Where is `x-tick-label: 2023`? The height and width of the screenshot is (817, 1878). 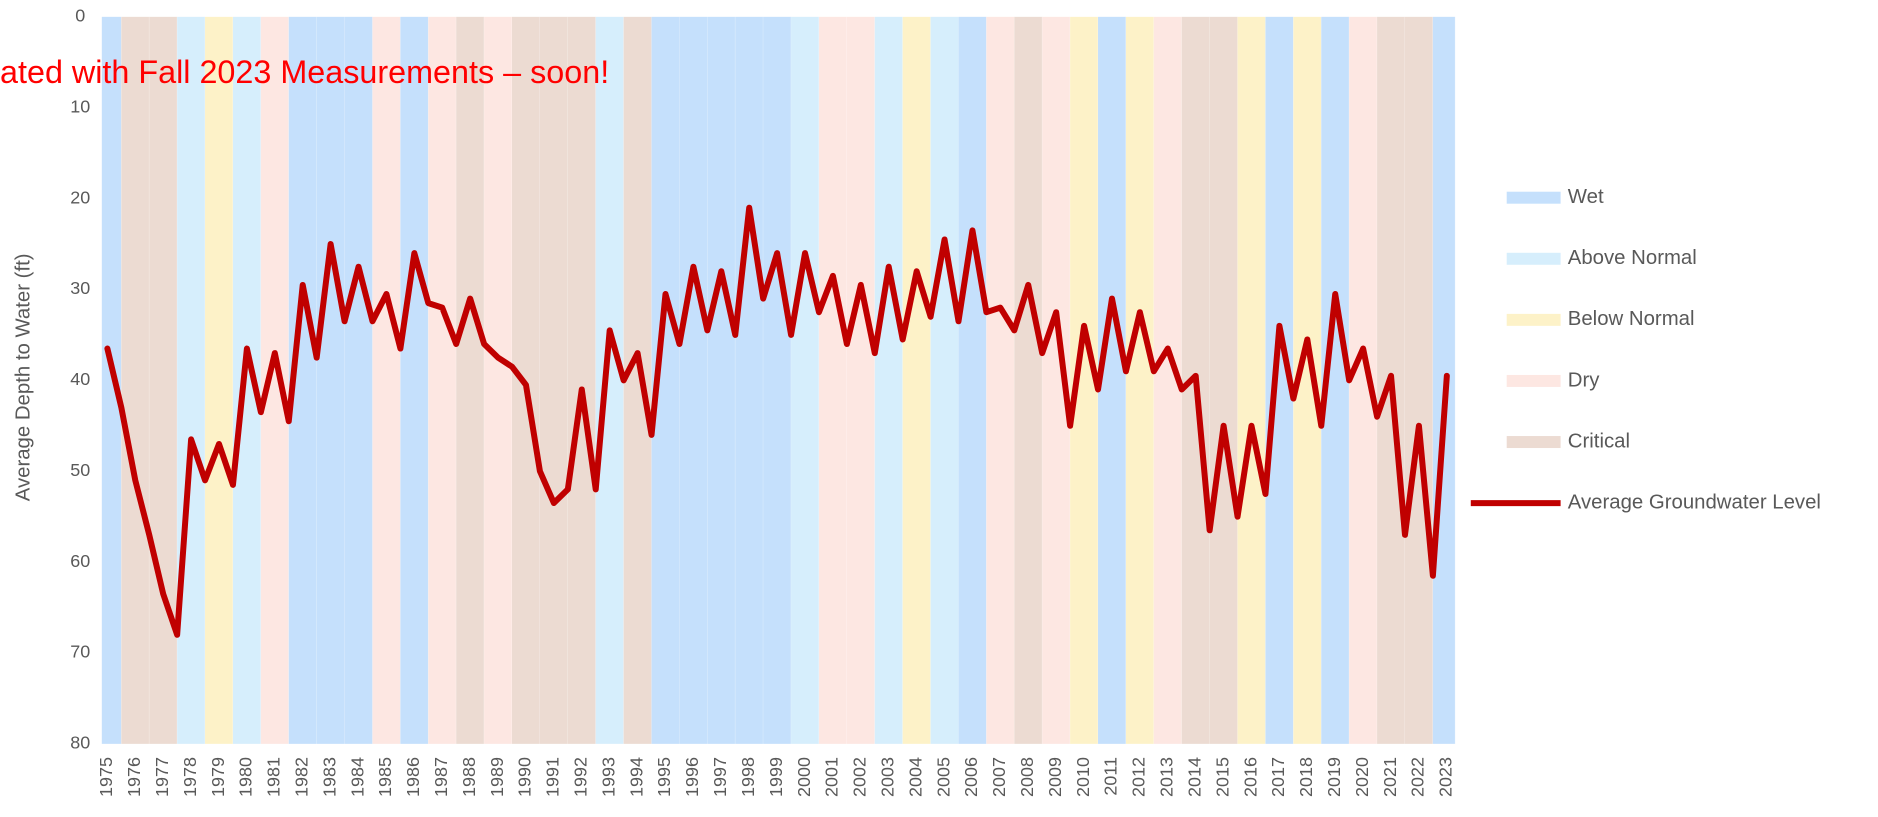
x-tick-label: 2023 is located at coordinates (1446, 777).